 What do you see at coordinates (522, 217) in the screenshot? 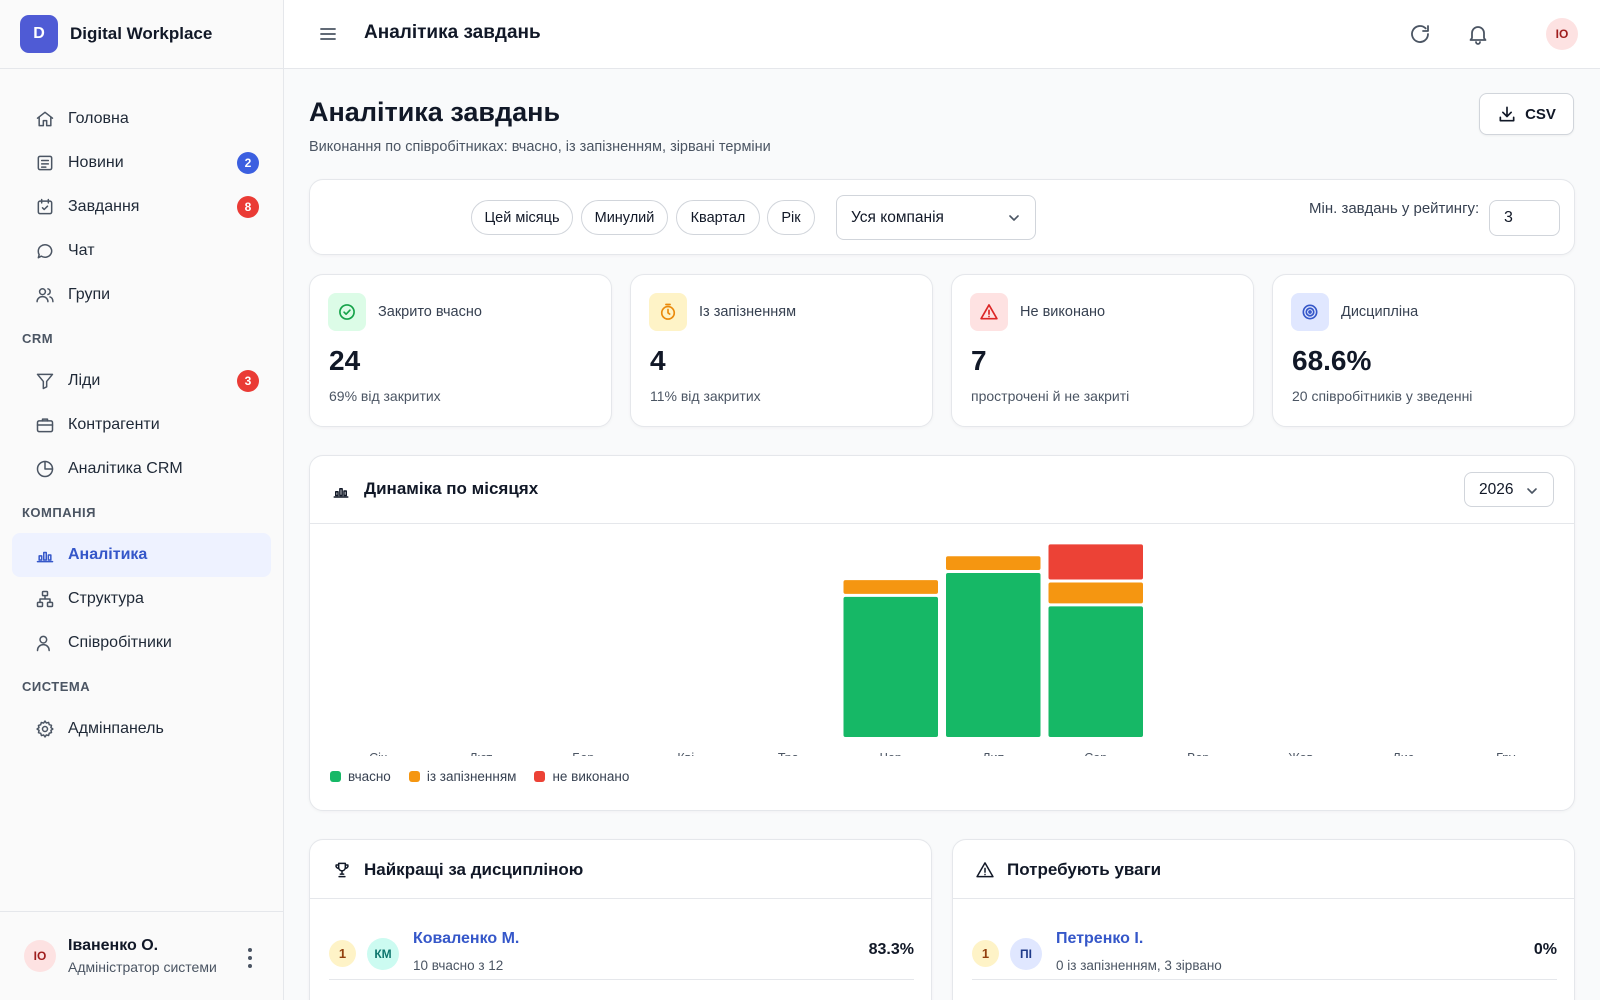
I see `period-chip-this-month: Цей місяць` at bounding box center [522, 217].